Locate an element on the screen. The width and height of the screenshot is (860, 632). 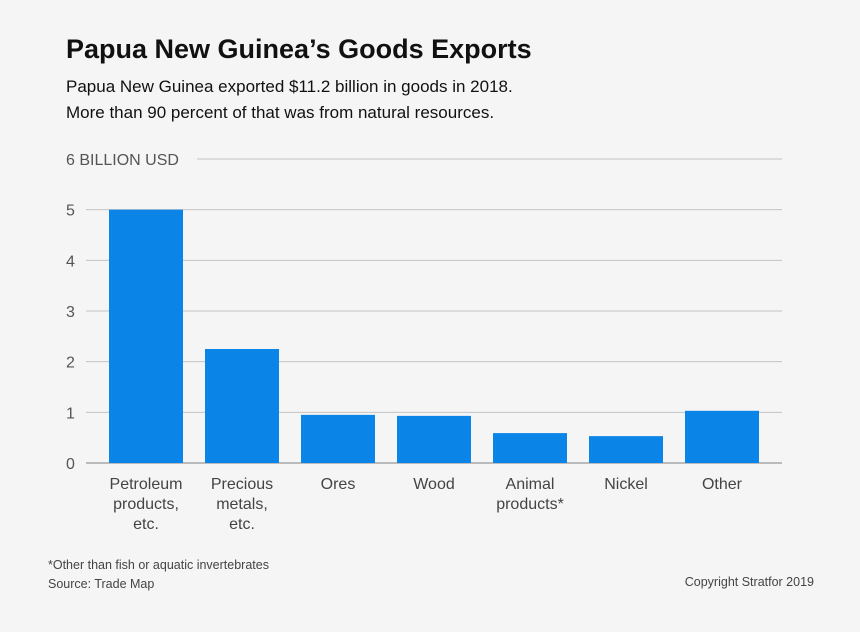
x-tick-label-1-2: etc. is located at coordinates (242, 524).